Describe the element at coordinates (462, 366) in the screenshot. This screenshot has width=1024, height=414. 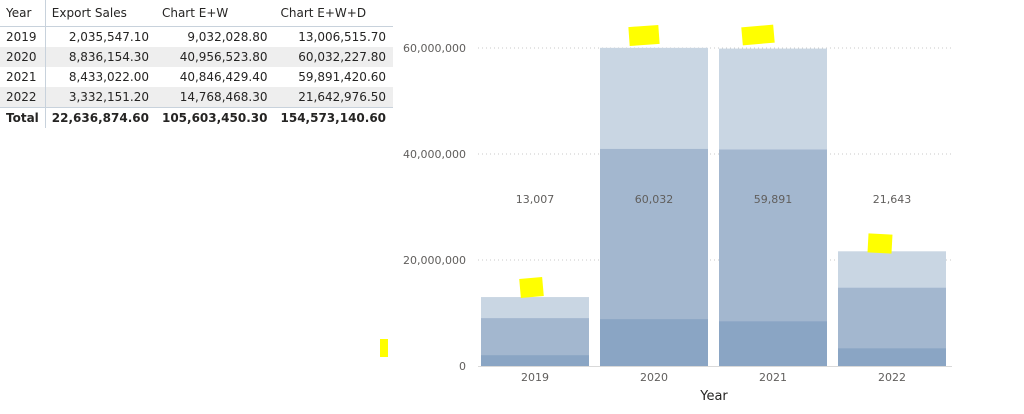
I see `y-tick-label: 0` at that location.